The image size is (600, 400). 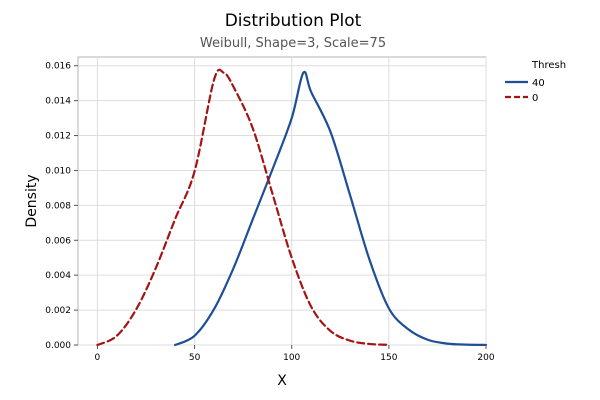 What do you see at coordinates (535, 98) in the screenshot?
I see `legend-label-0: 0` at bounding box center [535, 98].